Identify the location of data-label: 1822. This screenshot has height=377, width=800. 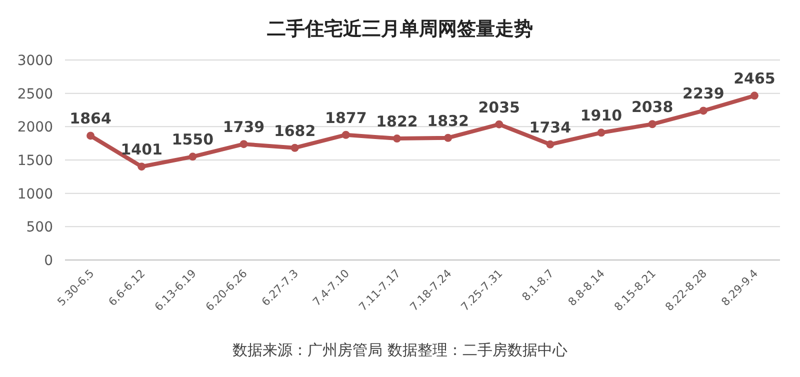
(397, 121).